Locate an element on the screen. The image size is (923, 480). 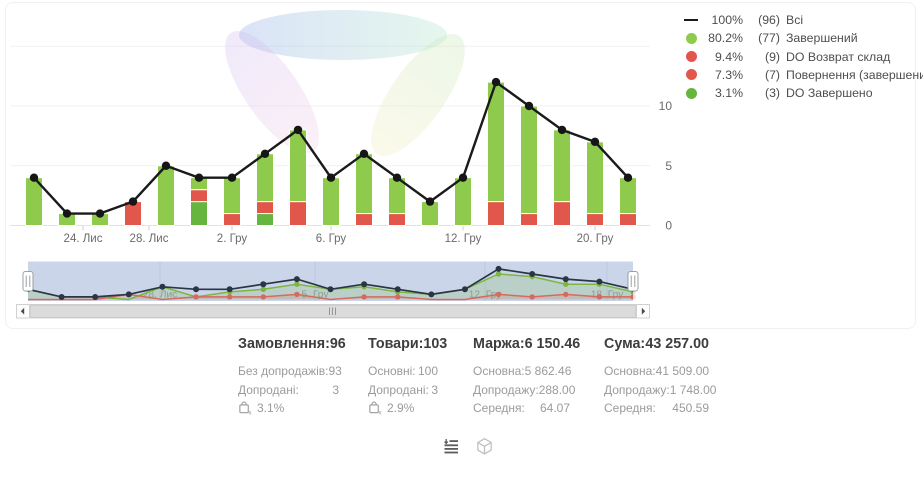
legend-line-swatch-icon is located at coordinates (691, 20).